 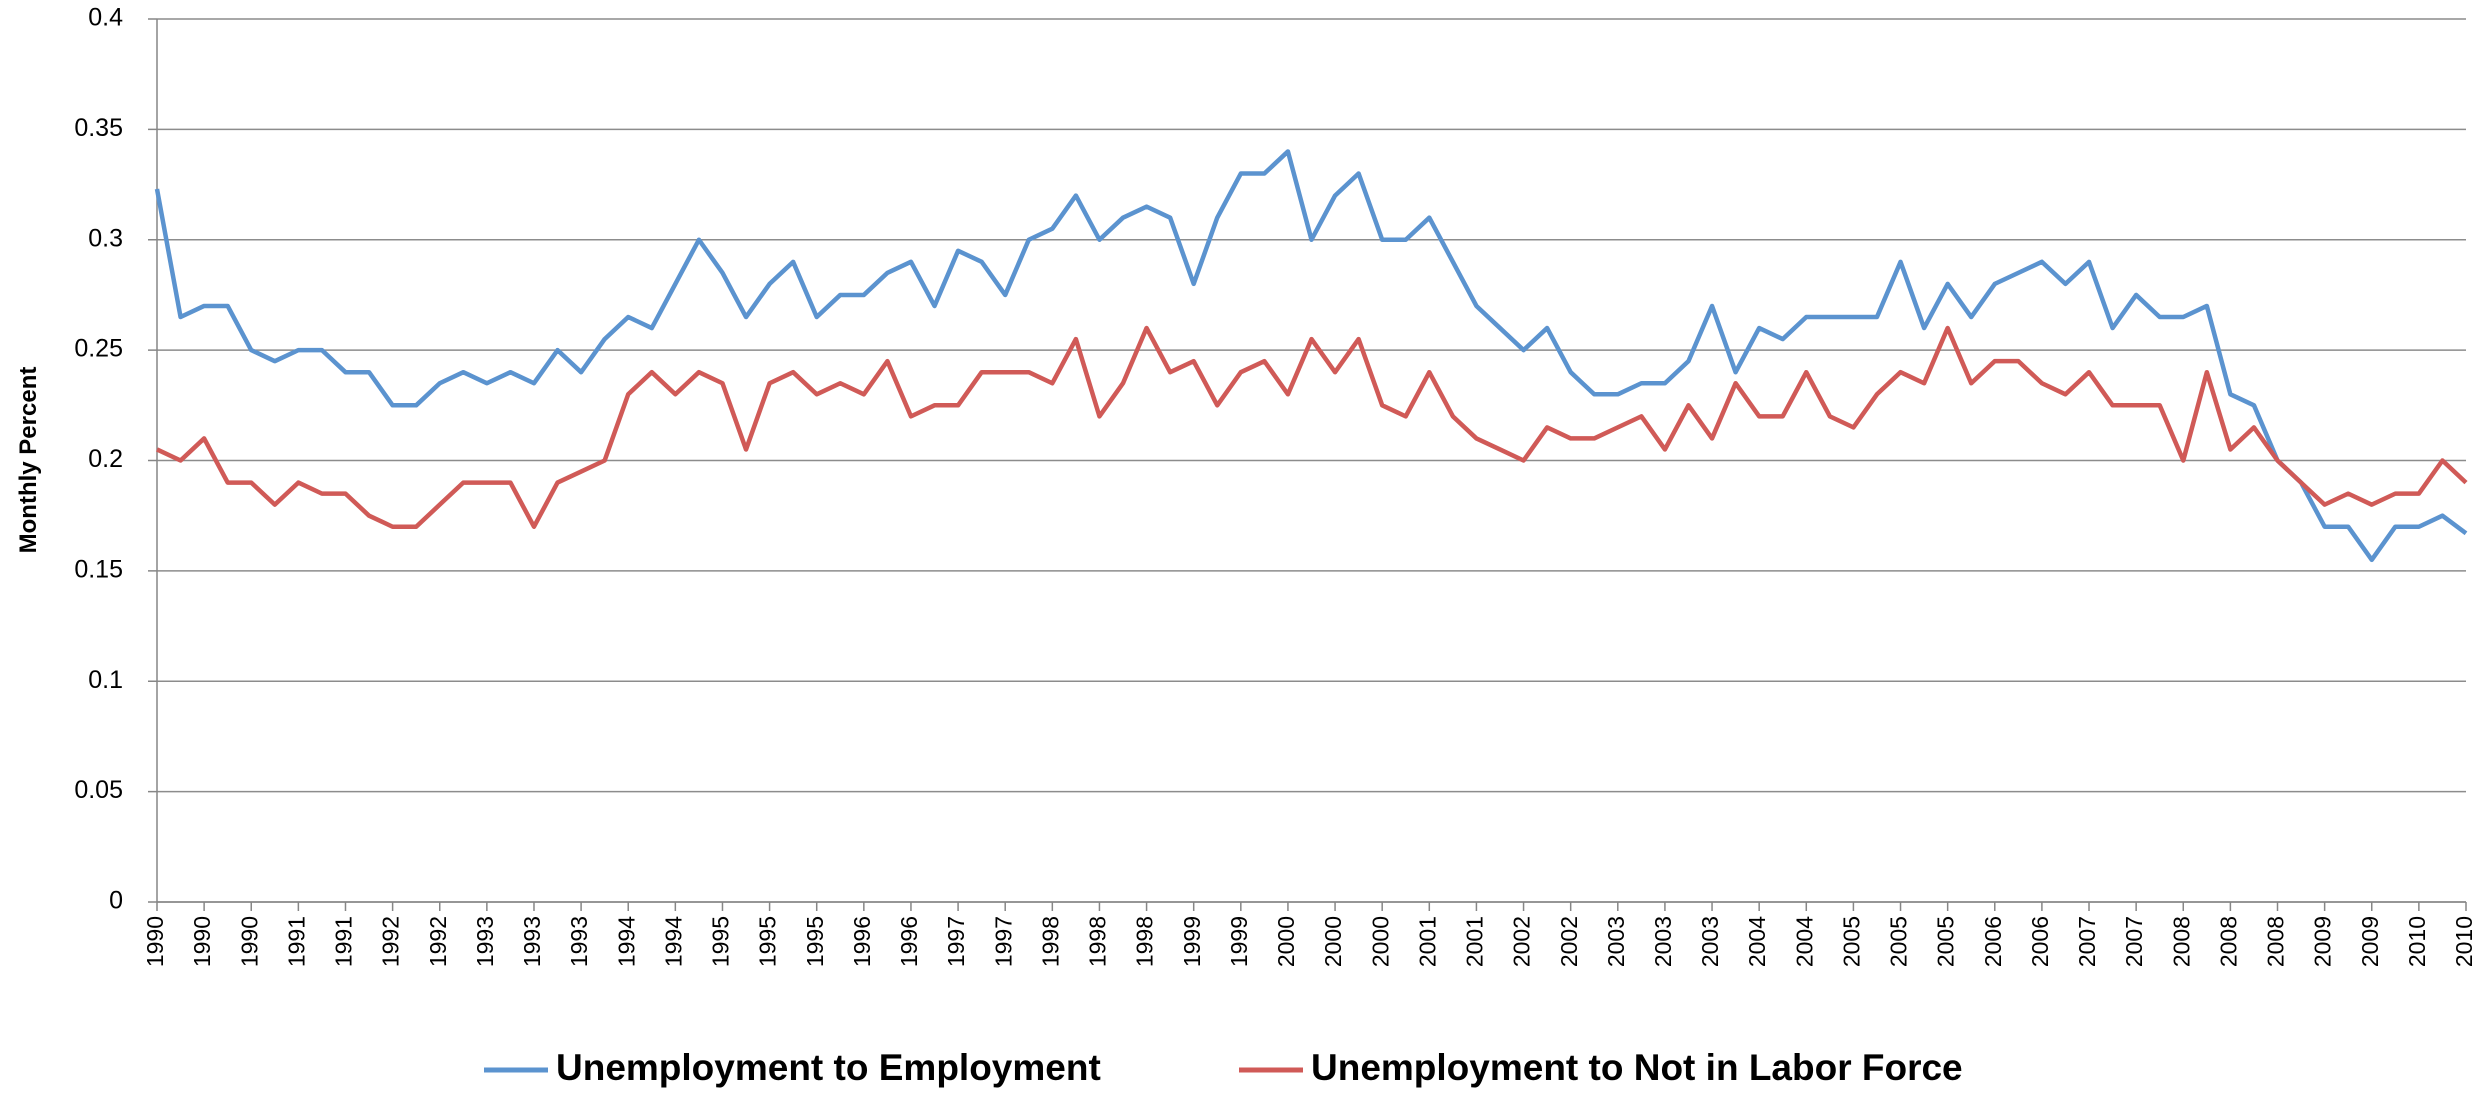 What do you see at coordinates (98, 128) in the screenshot?
I see `y-tick-label: 0.35` at bounding box center [98, 128].